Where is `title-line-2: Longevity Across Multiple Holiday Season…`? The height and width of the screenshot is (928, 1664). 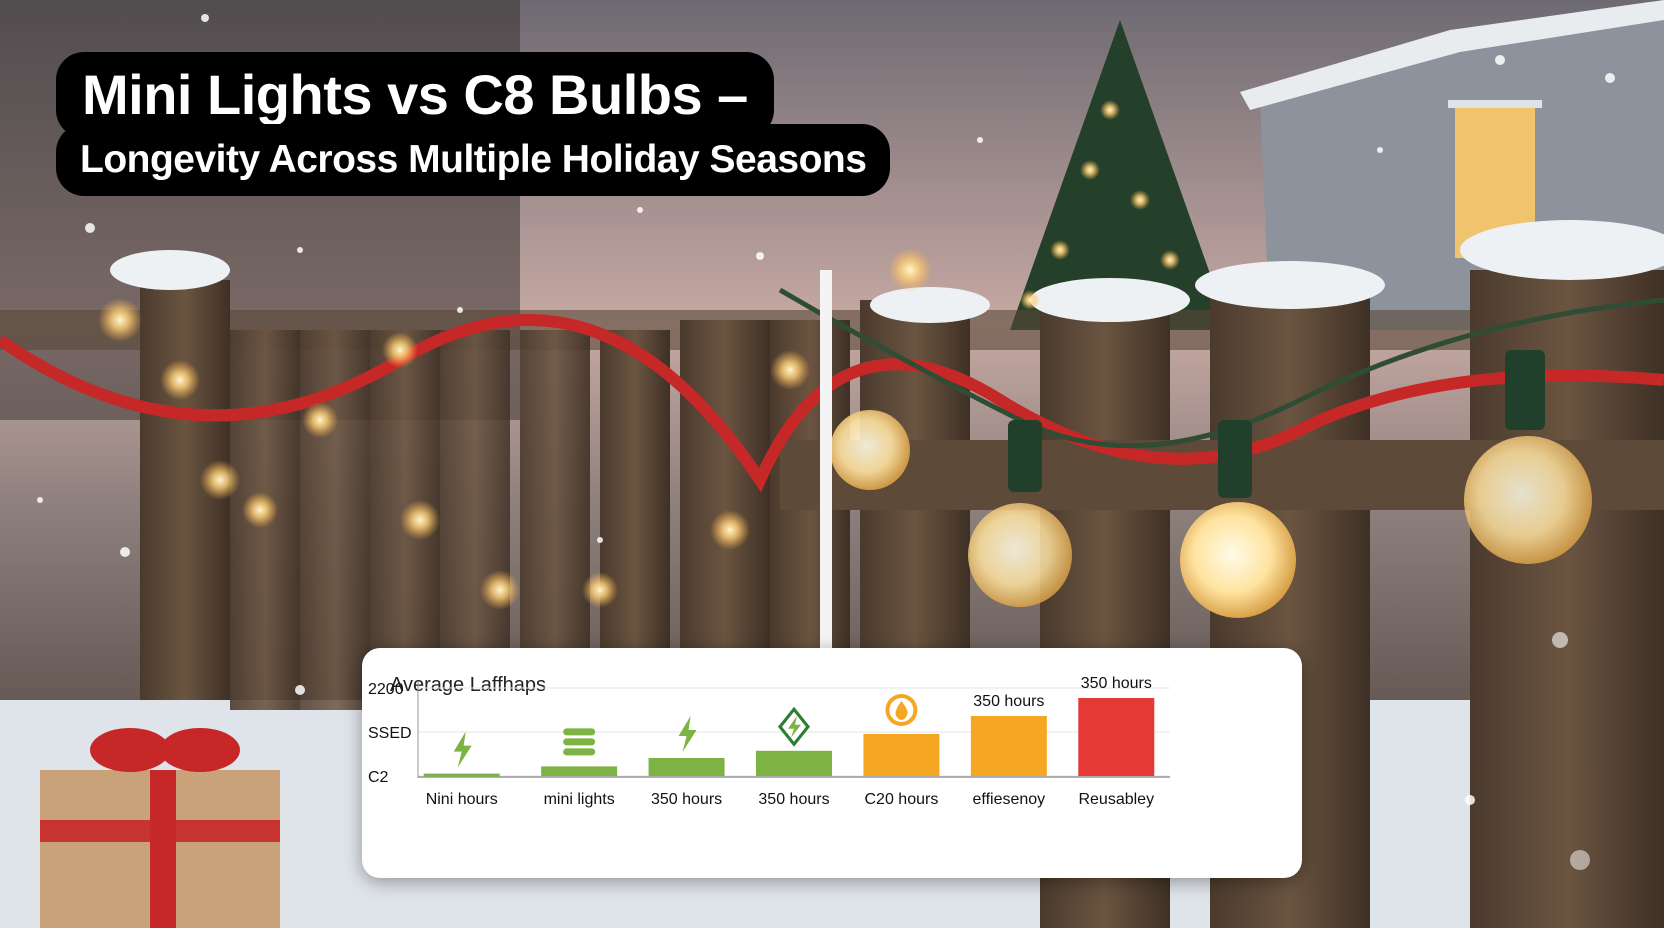 title-line-2: Longevity Across Multiple Holiday Season… is located at coordinates (473, 160).